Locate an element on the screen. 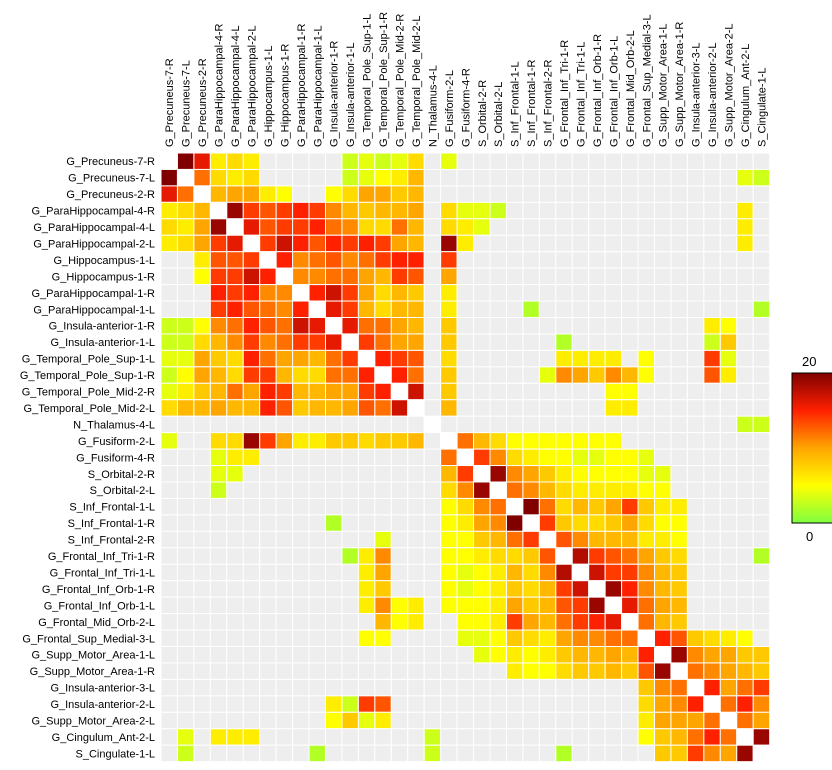 This screenshot has height=770, width=832. row-label: G_Frontal_Mid_Orb-2-L is located at coordinates (96, 623).